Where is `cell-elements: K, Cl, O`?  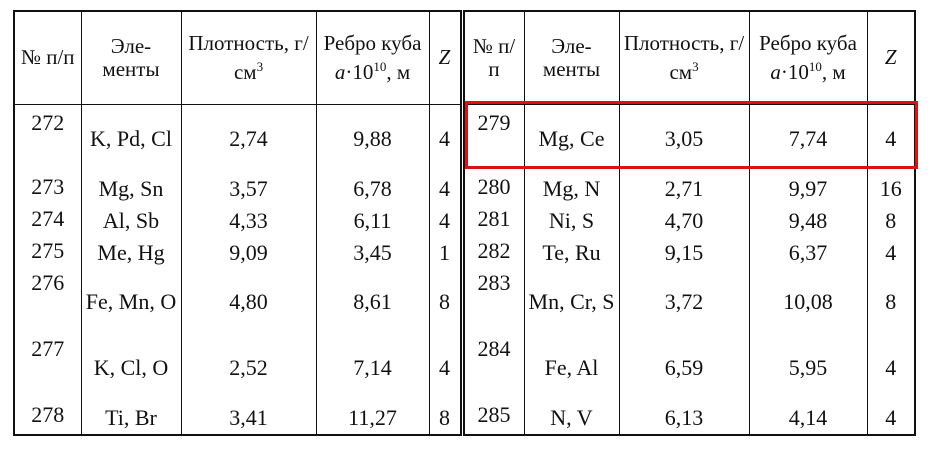
cell-elements: K, Cl, O is located at coordinates (131, 368).